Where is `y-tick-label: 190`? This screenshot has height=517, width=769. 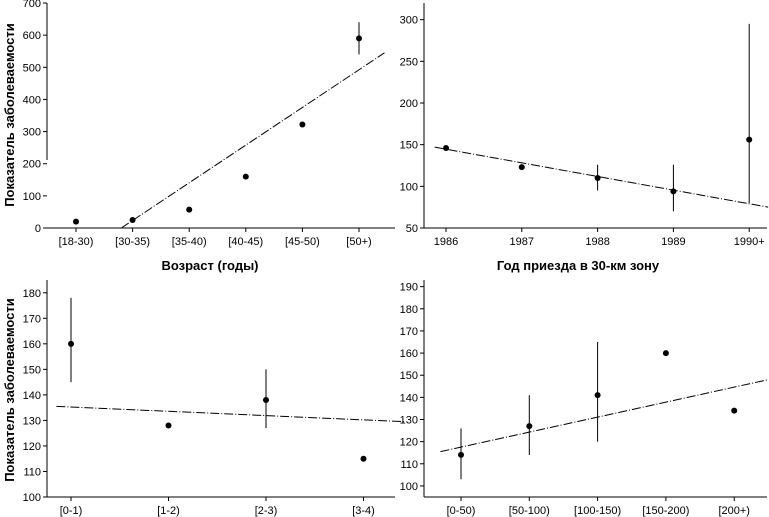
y-tick-label: 190 is located at coordinates (409, 288).